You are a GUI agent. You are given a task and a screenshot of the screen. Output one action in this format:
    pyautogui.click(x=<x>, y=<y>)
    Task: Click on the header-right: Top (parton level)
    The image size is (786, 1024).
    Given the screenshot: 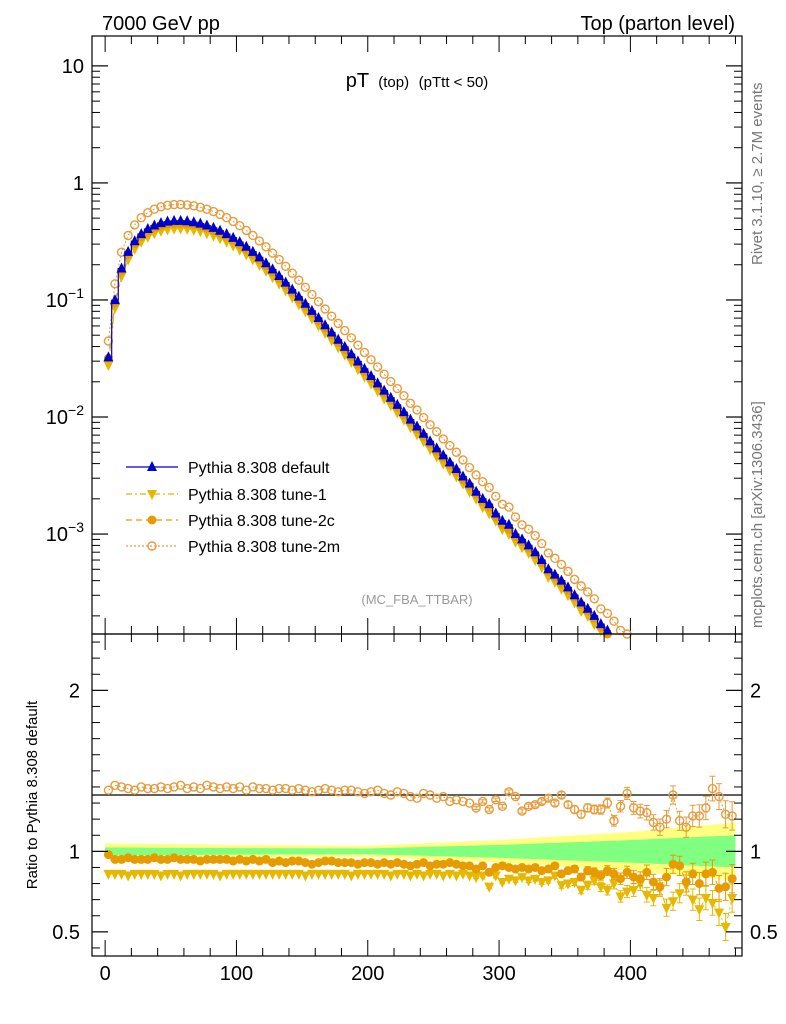 What is the action you would take?
    pyautogui.click(x=657, y=24)
    